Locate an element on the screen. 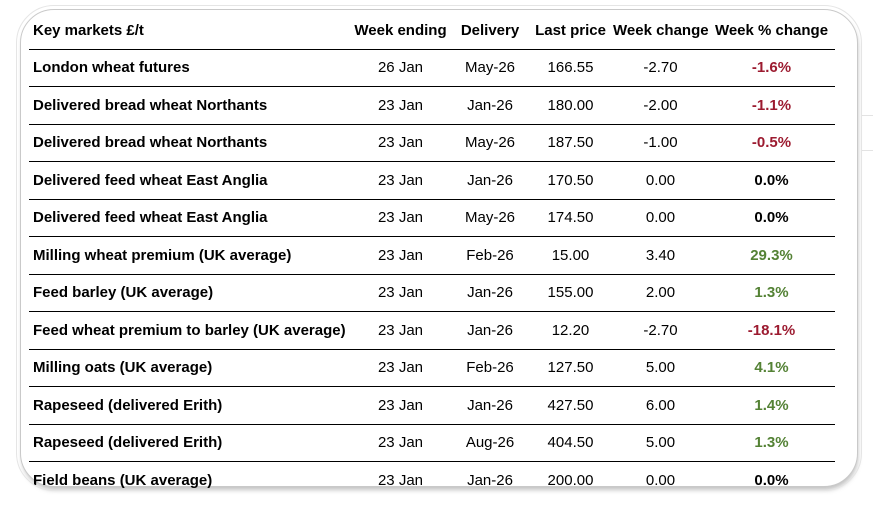 The image size is (873, 505). header-week-ending: Week ending is located at coordinates (400, 31).